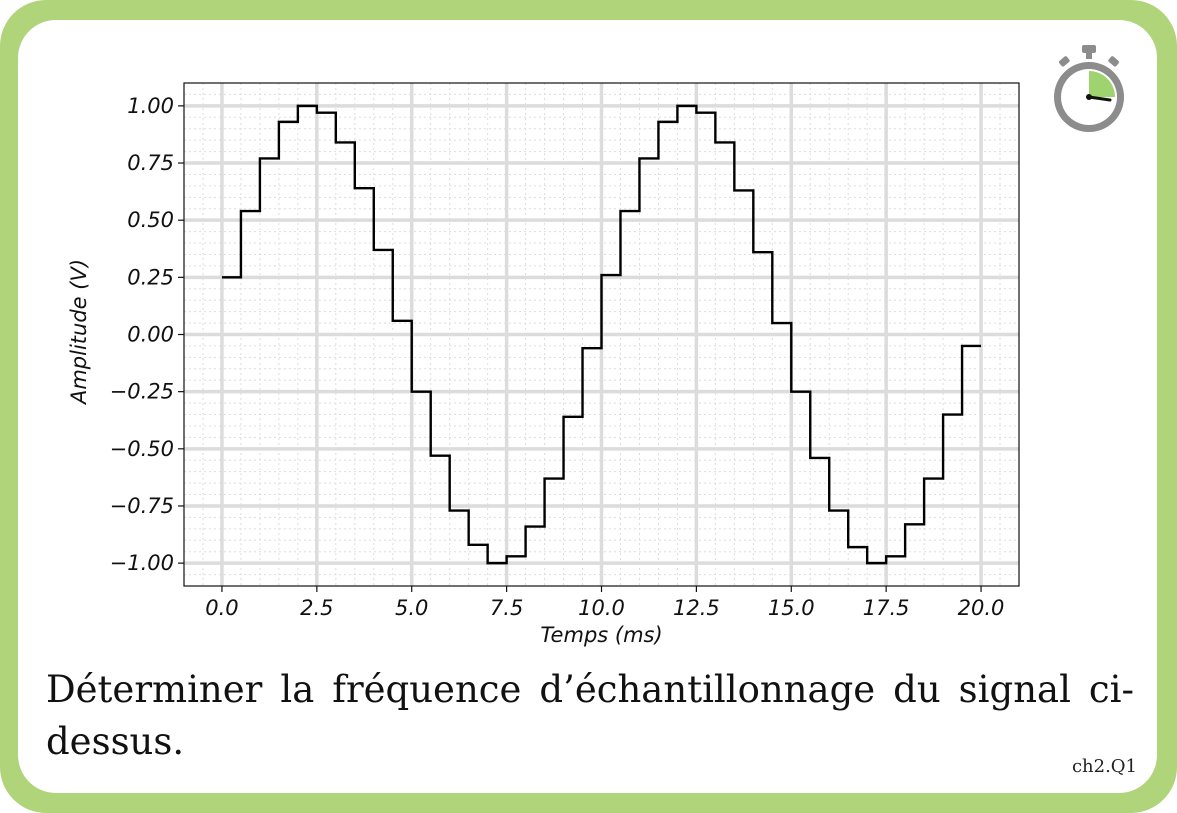  Describe the element at coordinates (142, 506) in the screenshot. I see `y-tick-label: −0.75` at that location.